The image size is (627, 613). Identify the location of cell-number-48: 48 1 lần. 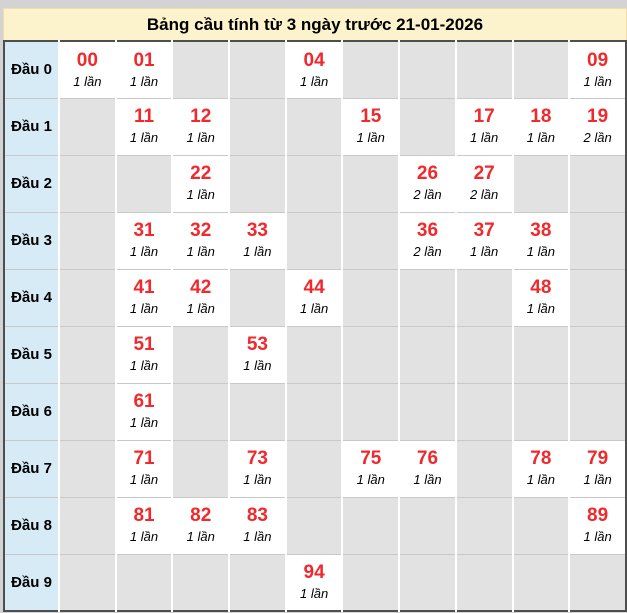
(540, 298).